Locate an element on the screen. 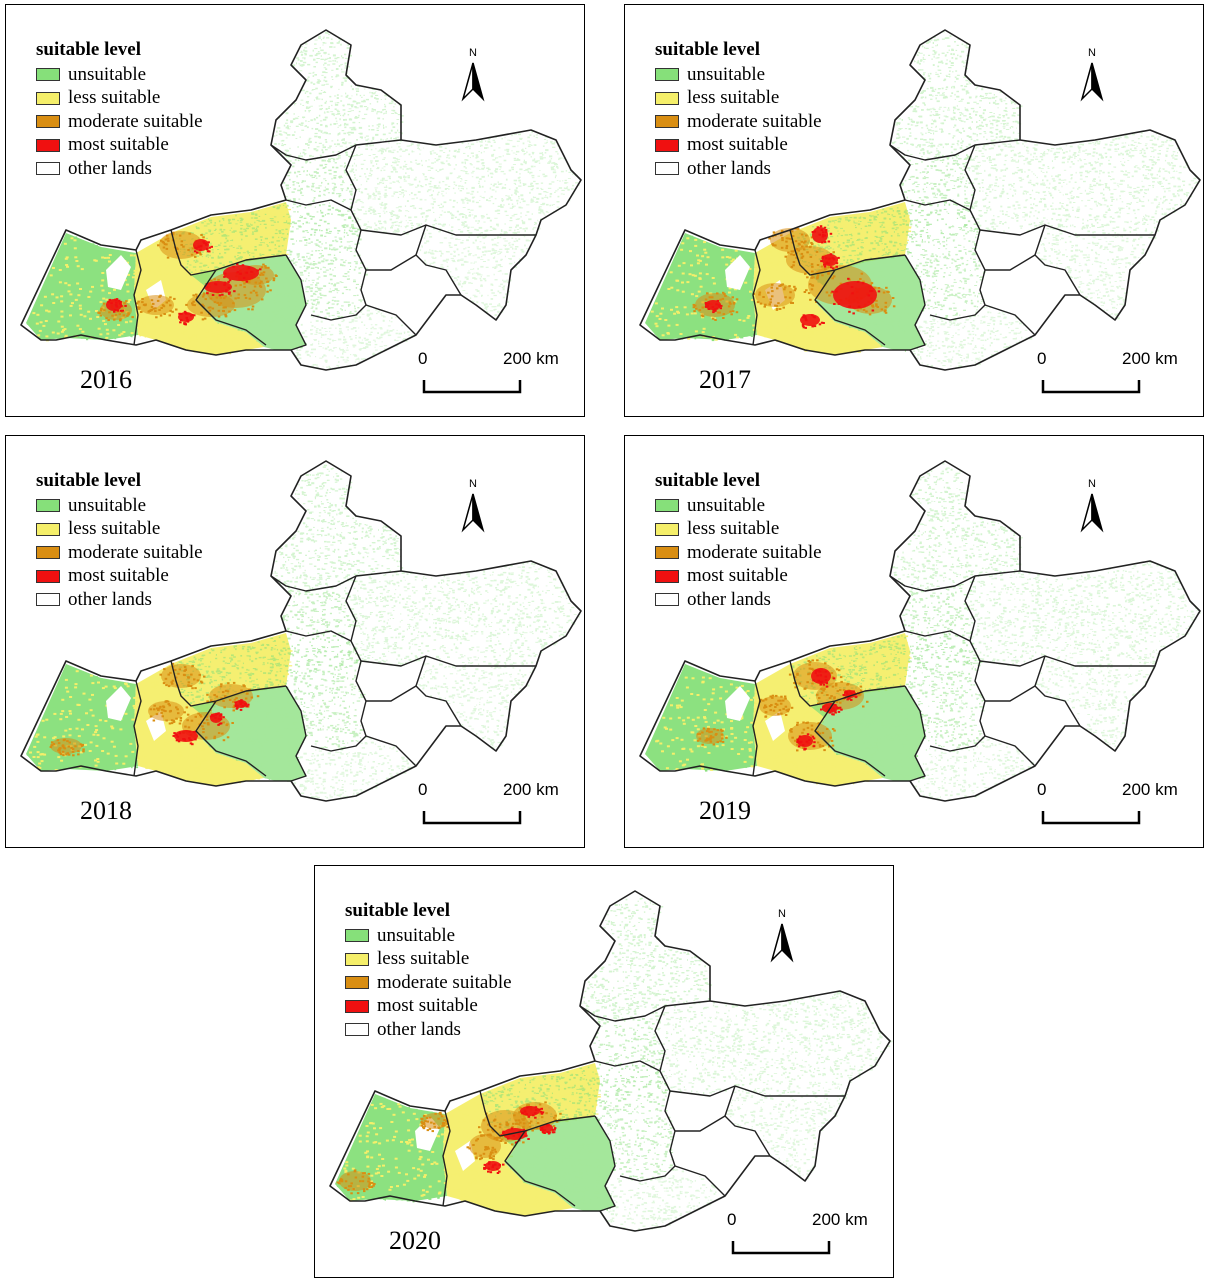  map-year-label: 2018 is located at coordinates (106, 811).